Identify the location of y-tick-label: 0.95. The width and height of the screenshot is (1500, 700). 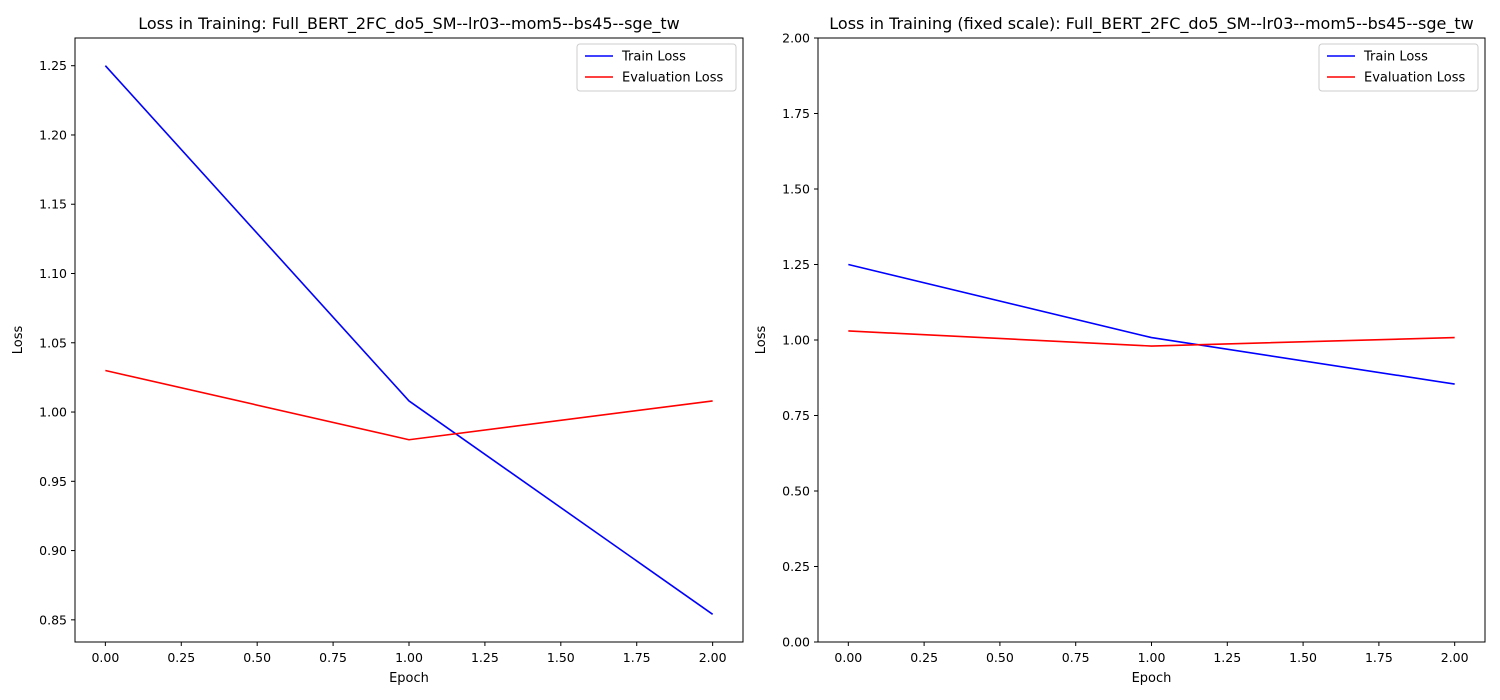
(53, 481).